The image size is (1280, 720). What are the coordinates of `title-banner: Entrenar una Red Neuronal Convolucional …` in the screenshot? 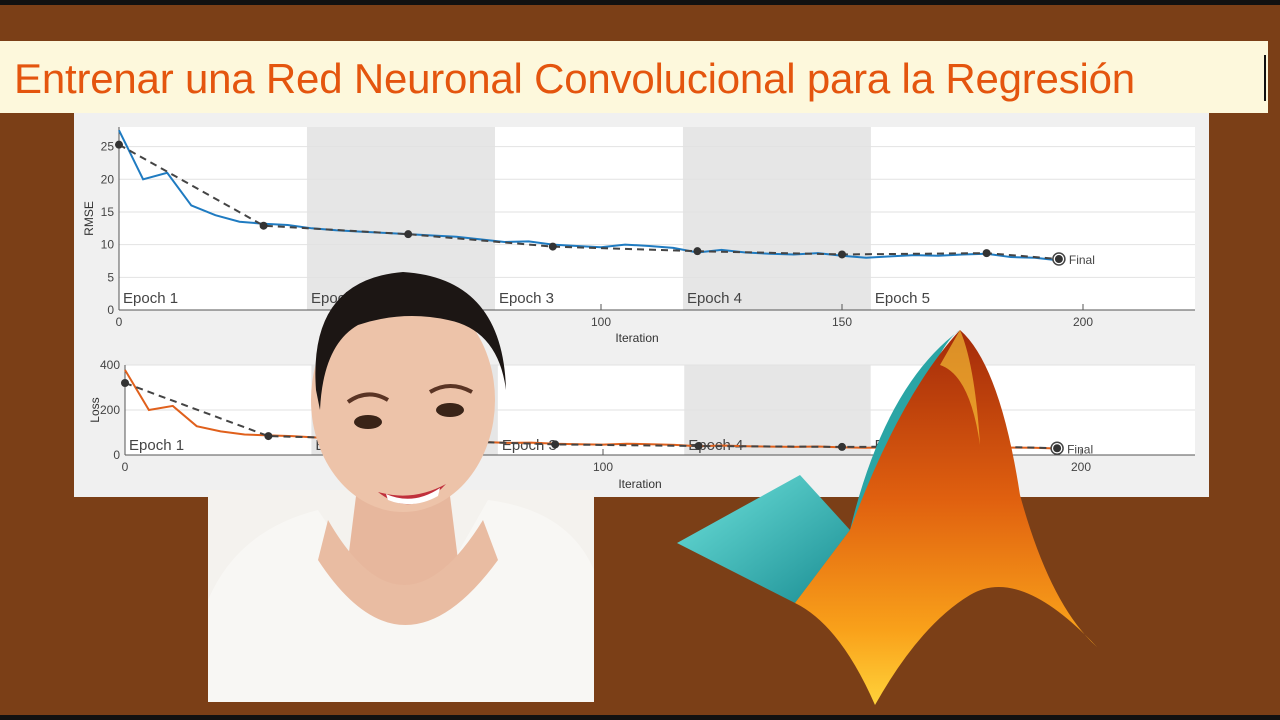 It's located at (634, 77).